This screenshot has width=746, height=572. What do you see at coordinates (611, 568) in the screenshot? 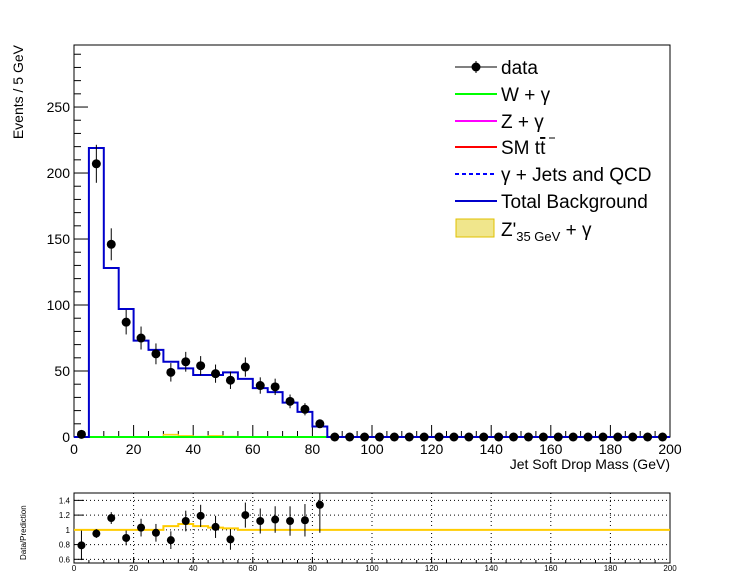
I see `ratio-x-tick-label: 180` at bounding box center [611, 568].